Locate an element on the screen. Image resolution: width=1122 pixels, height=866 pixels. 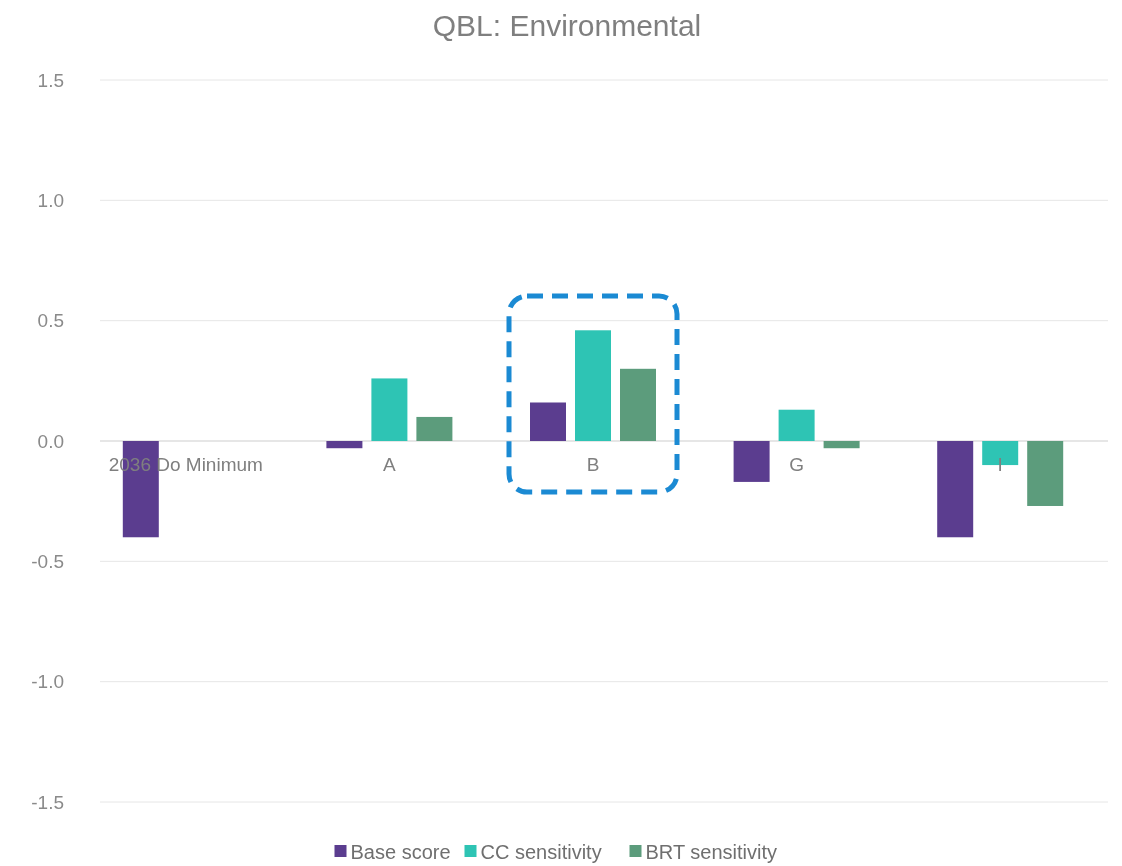
x-tick-label: B is located at coordinates (593, 464).